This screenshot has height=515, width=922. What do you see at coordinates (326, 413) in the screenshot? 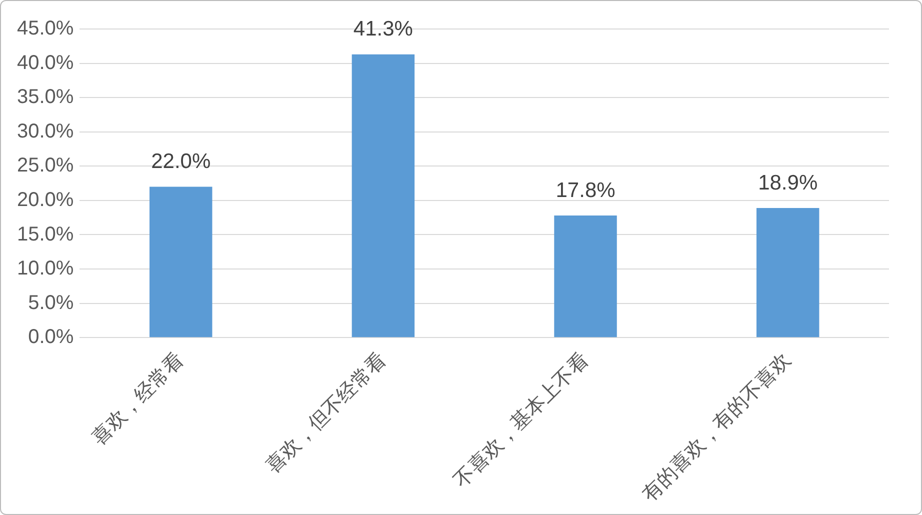
I see `x-tick-label: 喜欢，但不经常看` at bounding box center [326, 413].